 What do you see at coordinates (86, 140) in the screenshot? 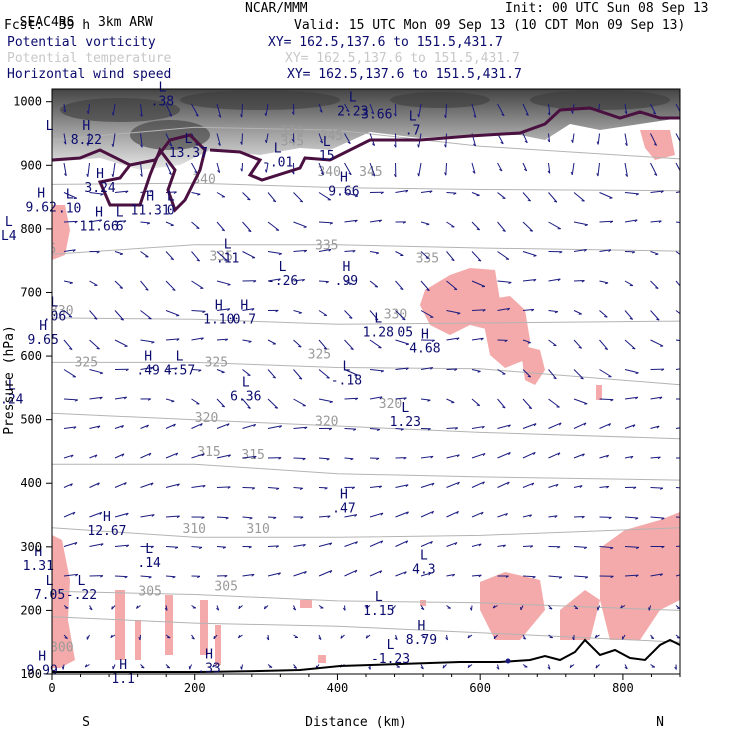
I see `pv-extremum-value: 8.22` at bounding box center [86, 140].